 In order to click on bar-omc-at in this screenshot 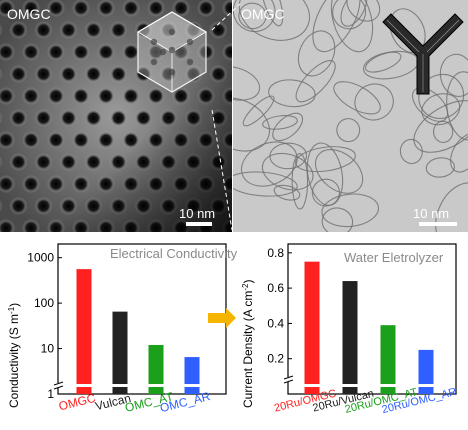, I will do `click(156, 369)`.